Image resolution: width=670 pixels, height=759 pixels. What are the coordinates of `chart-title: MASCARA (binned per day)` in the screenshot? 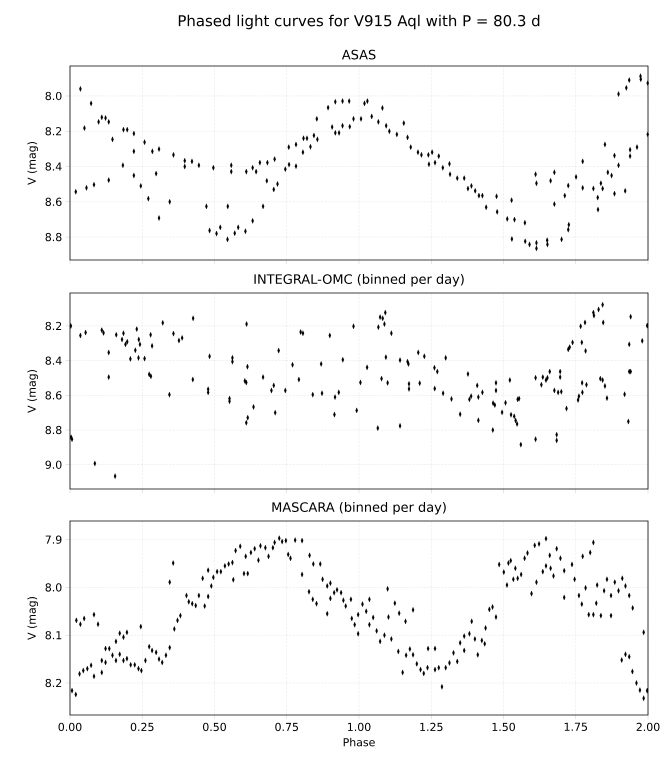 It's located at (359, 508).